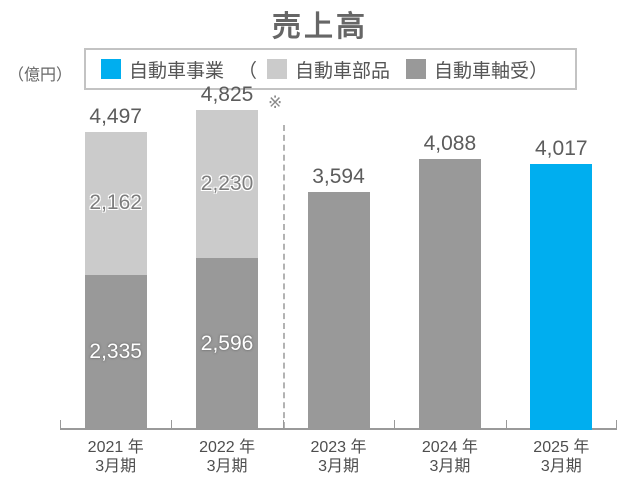 The height and width of the screenshot is (480, 640). What do you see at coordinates (284, 276) in the screenshot?
I see `period-divider-dashed-line` at bounding box center [284, 276].